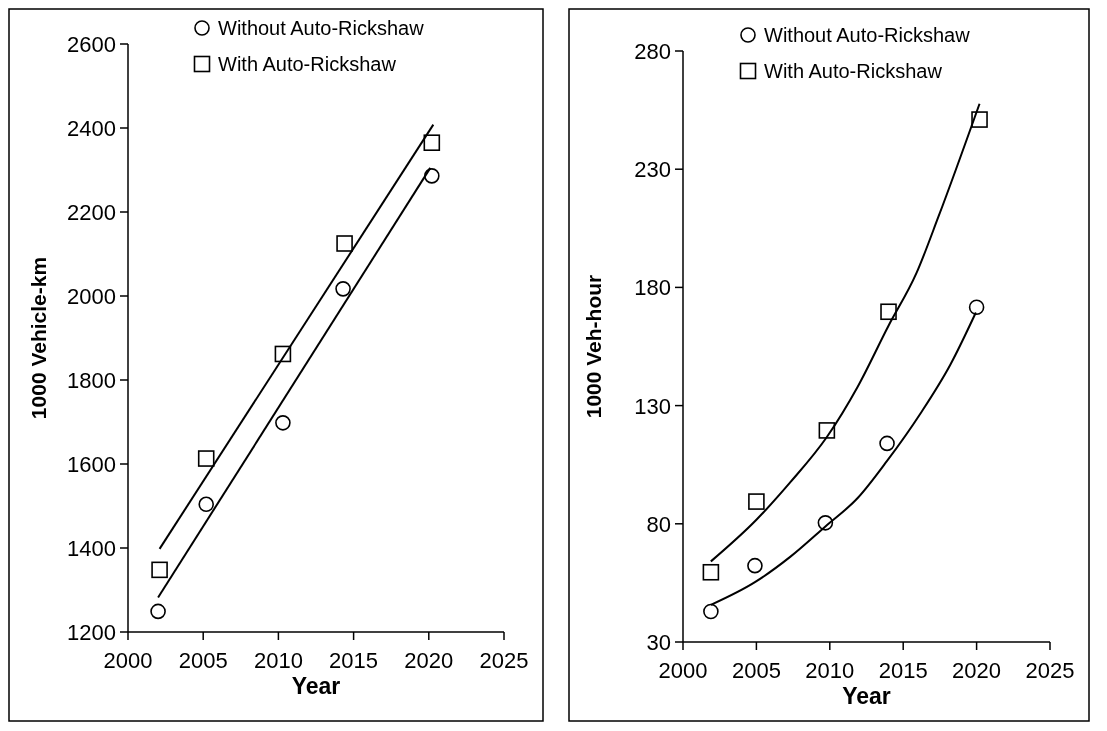 The height and width of the screenshot is (731, 1107). I want to click on y-tick-label: 2000, so click(91, 296).